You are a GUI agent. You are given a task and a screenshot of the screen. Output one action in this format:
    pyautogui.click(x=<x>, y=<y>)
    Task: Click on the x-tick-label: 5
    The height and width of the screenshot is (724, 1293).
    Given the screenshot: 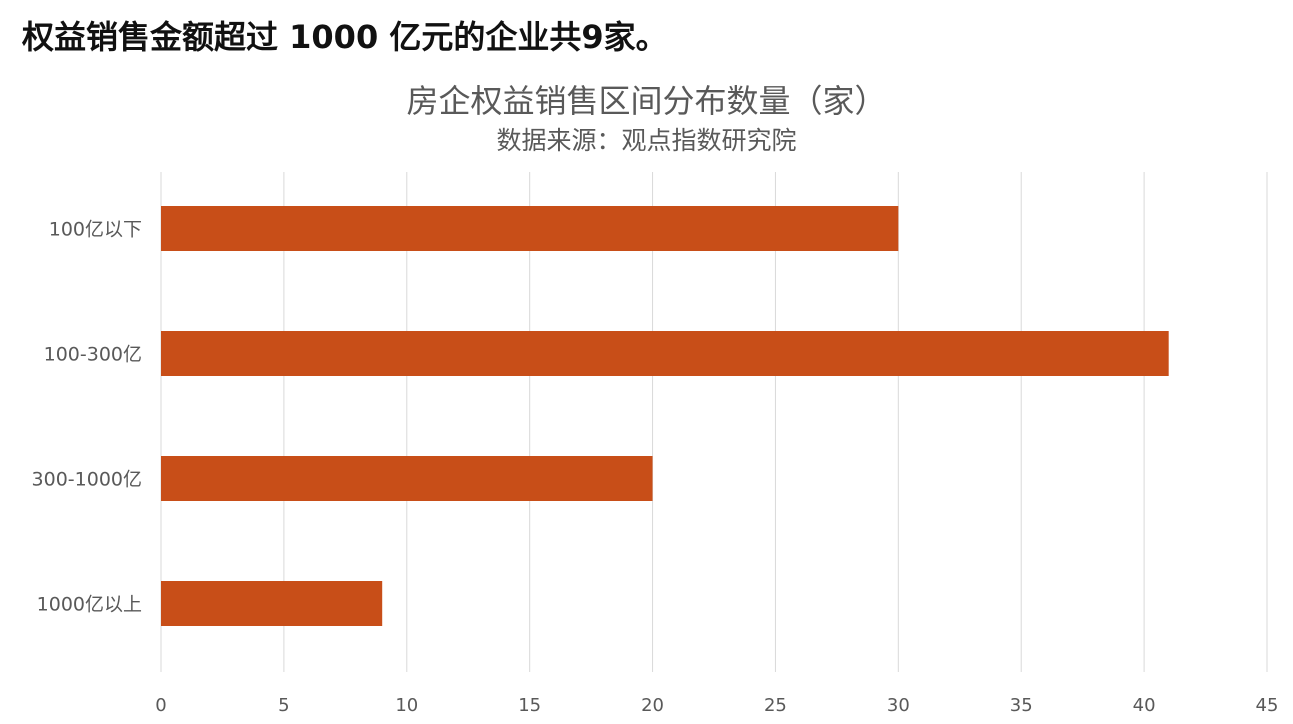 What is the action you would take?
    pyautogui.click(x=283, y=705)
    